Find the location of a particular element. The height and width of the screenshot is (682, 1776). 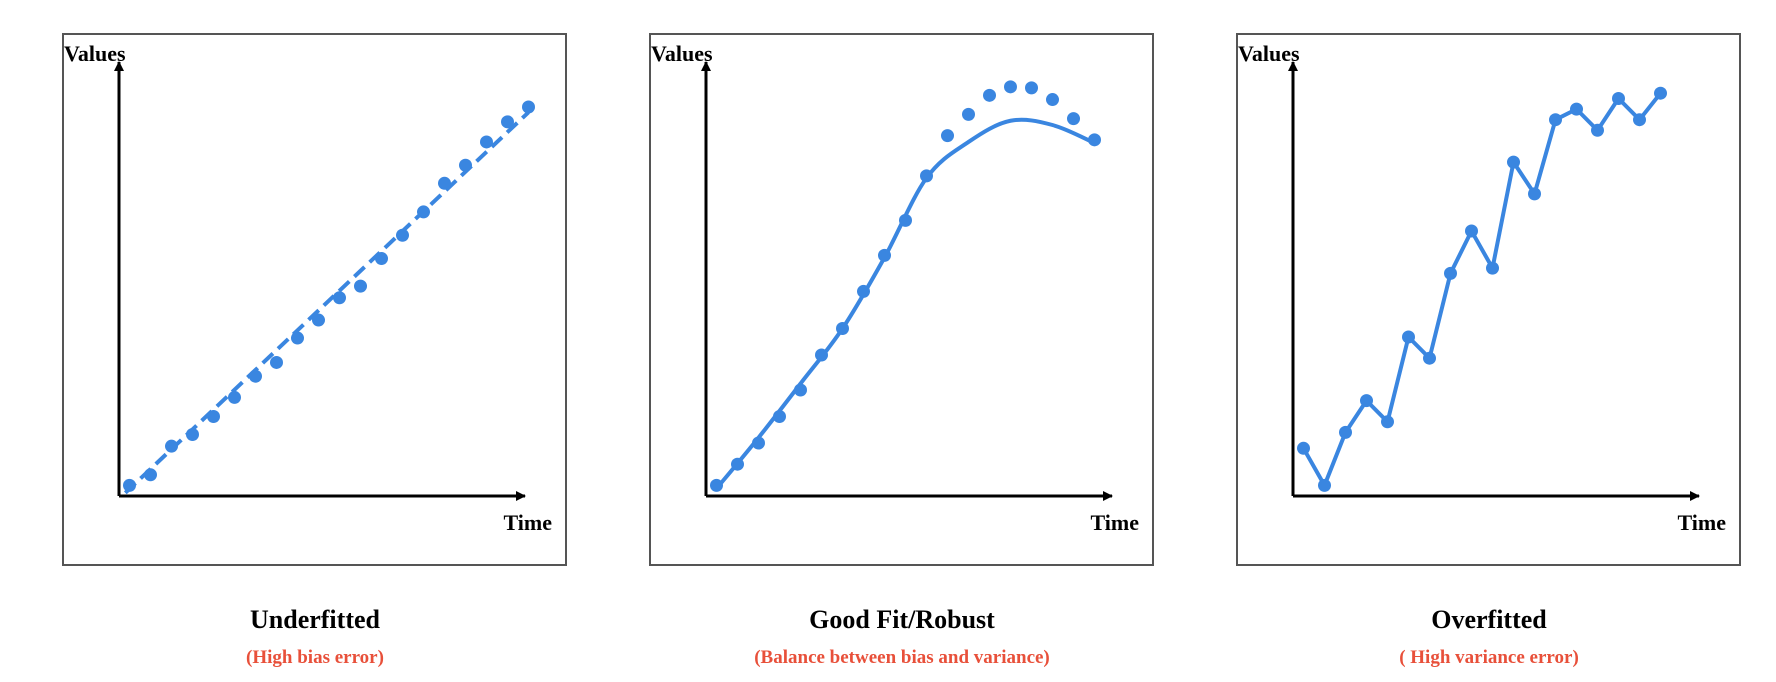

panel-title: Overfitted is located at coordinates (1489, 619).